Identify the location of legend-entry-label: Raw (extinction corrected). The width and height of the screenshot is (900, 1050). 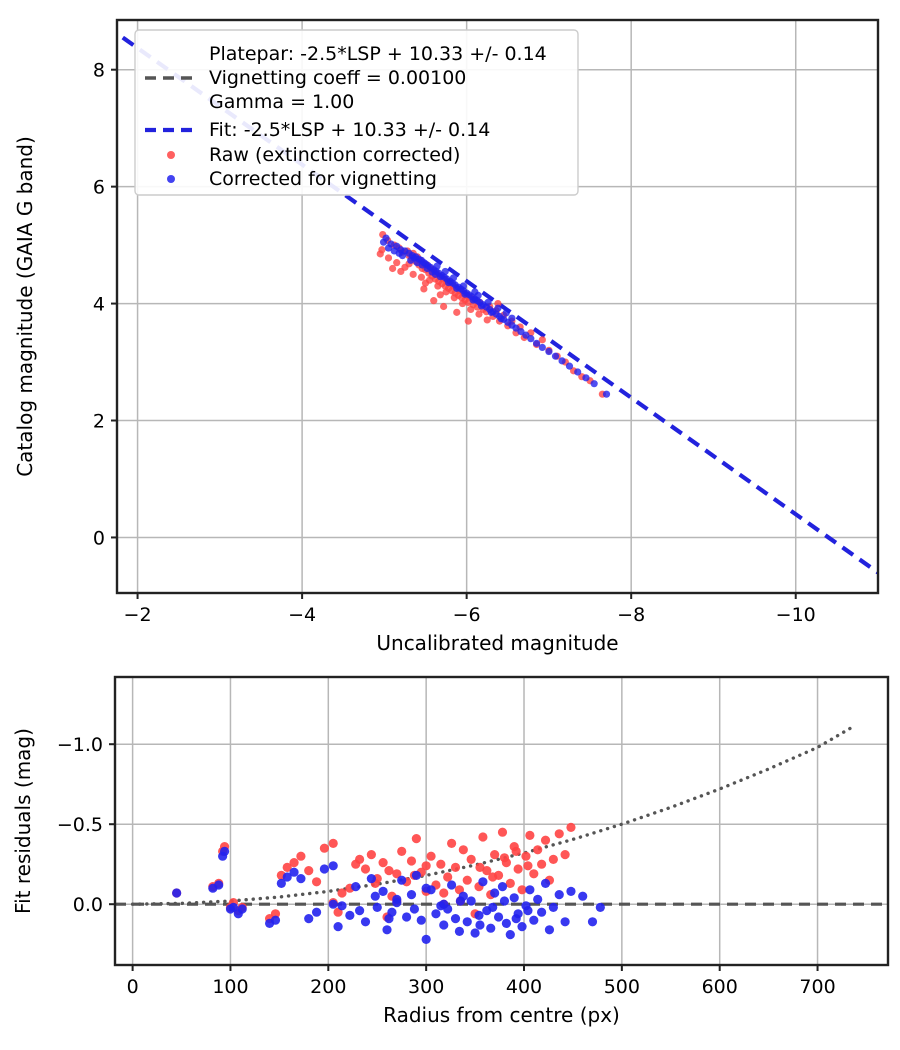
(334, 155).